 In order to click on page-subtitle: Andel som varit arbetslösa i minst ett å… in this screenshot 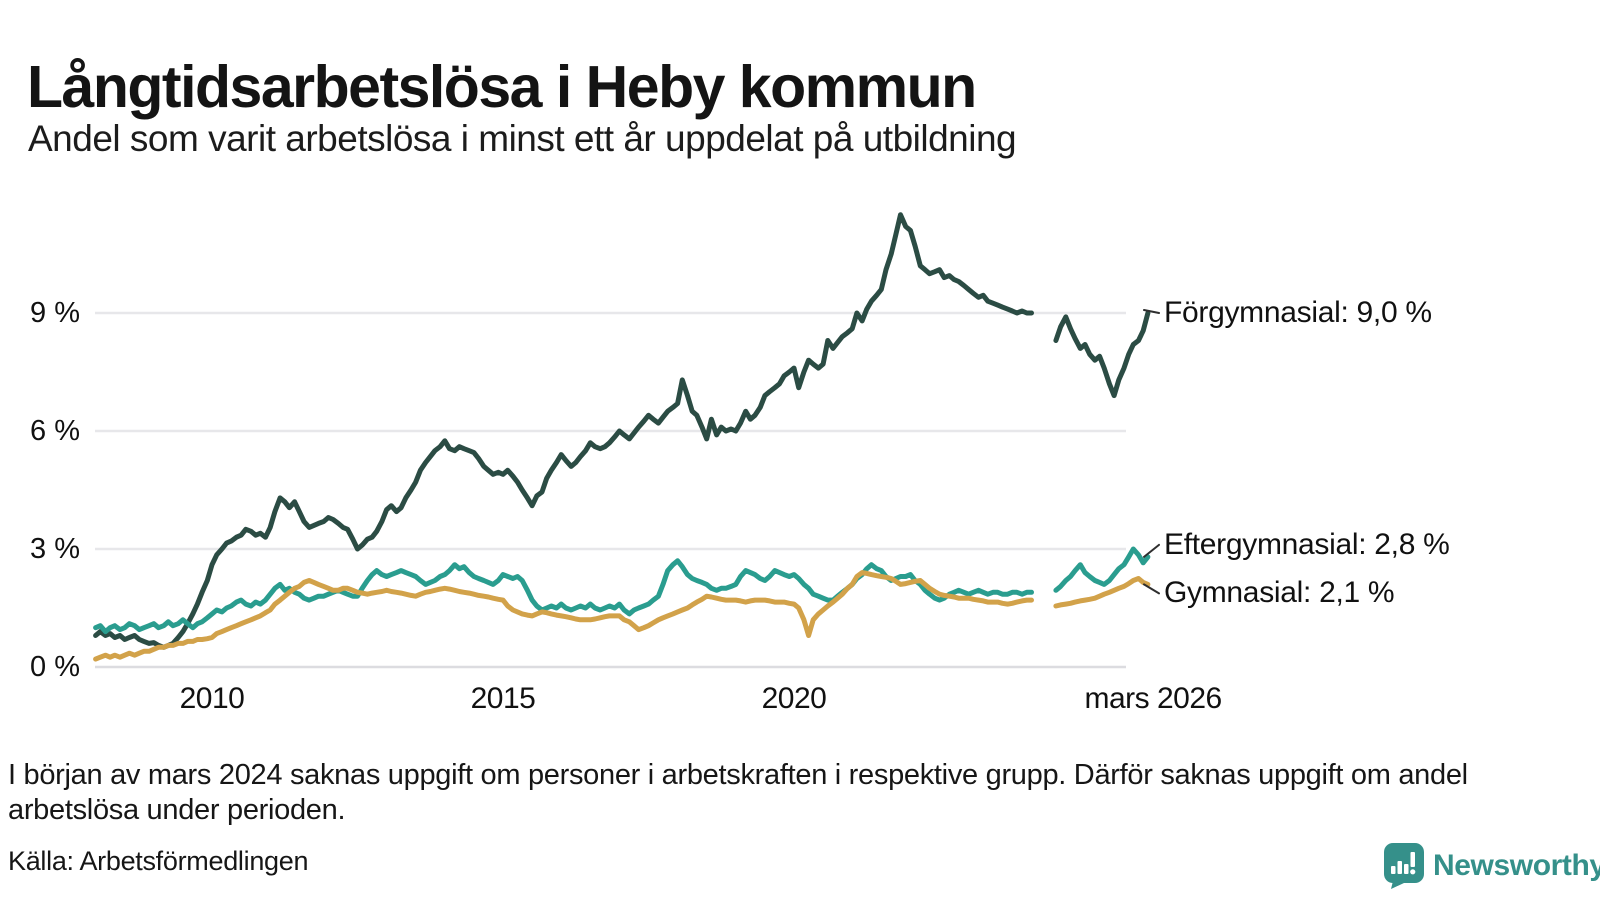, I will do `click(522, 138)`.